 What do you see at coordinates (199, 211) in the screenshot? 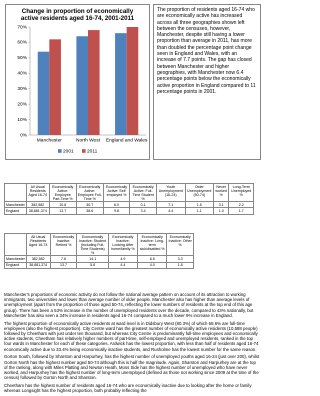
I see `table-cell: 1.1` at bounding box center [199, 211].